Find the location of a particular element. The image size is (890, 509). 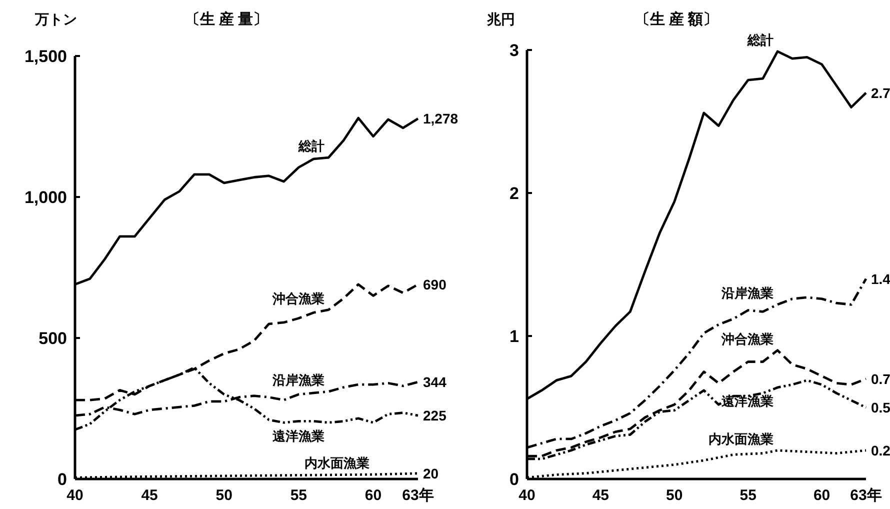

chart-title: 〔生 産 額〕 is located at coordinates (676, 19).